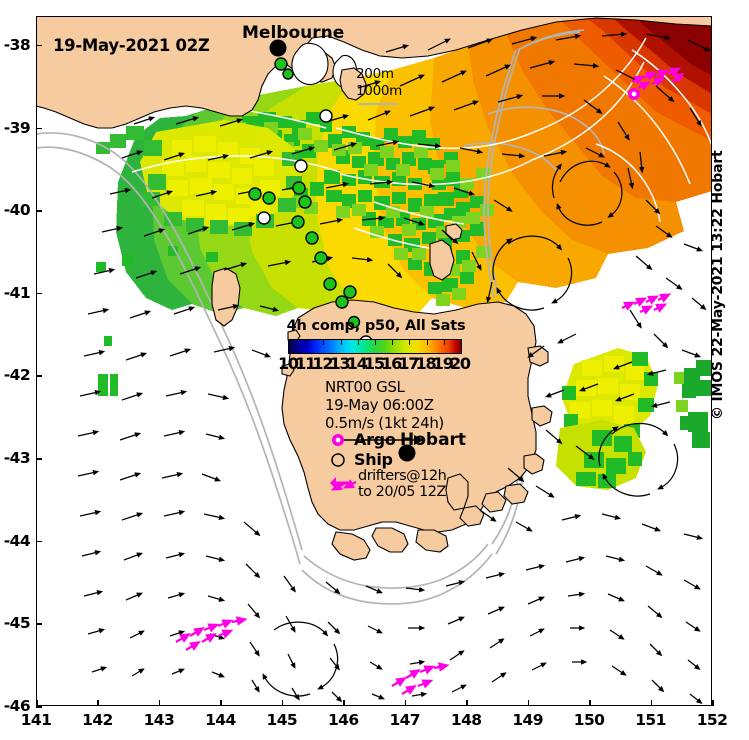 The image size is (749, 740). What do you see at coordinates (589, 720) in the screenshot?
I see `x-axis-label: 150` at bounding box center [589, 720].